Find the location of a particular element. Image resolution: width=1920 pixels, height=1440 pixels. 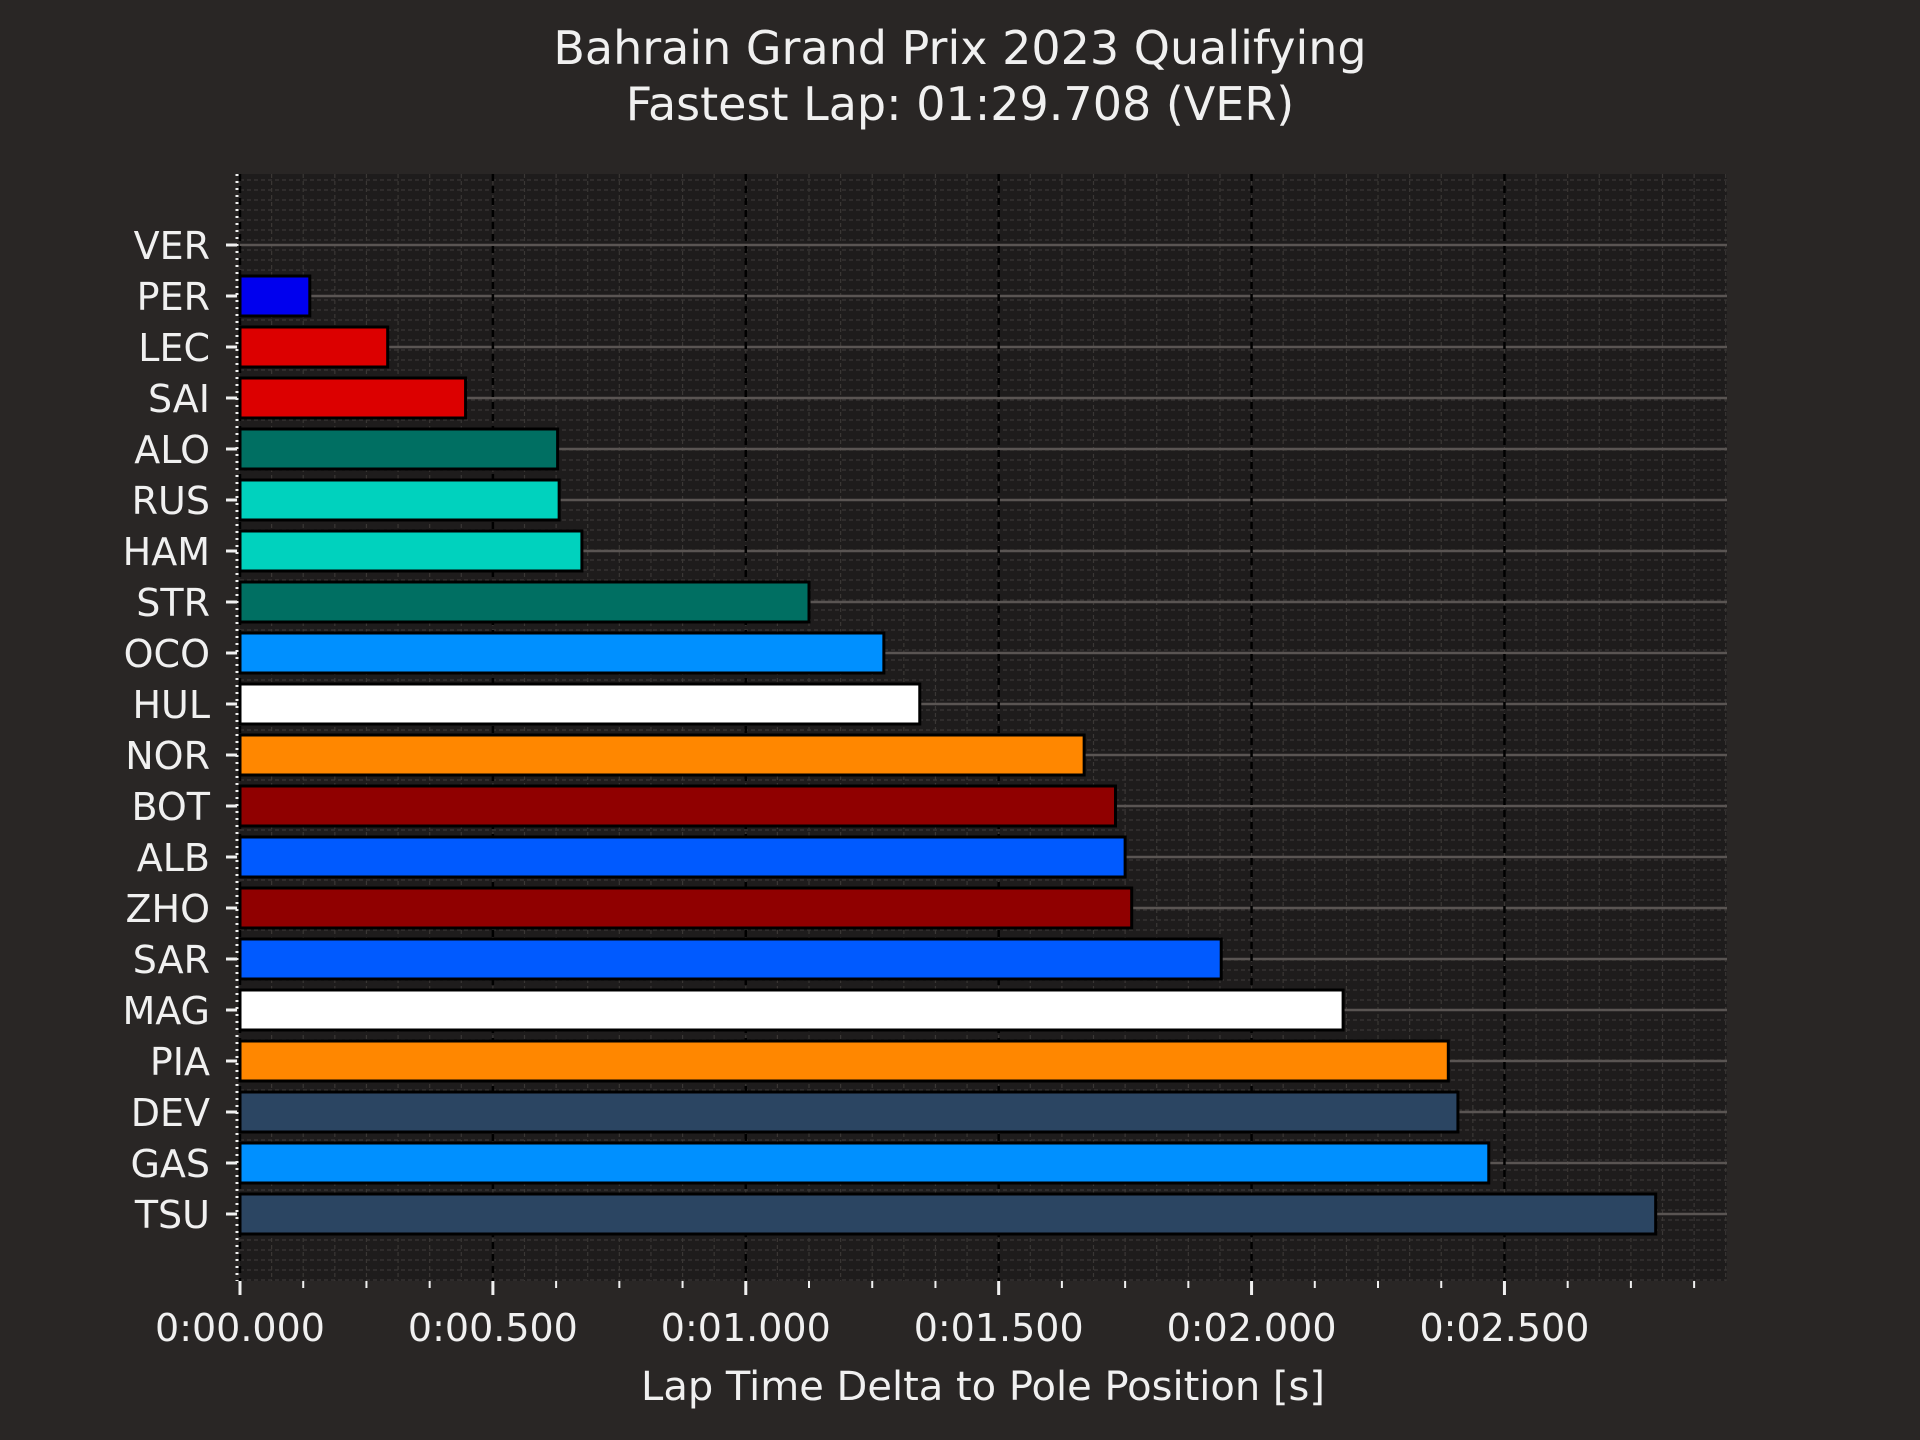

bar-pia is located at coordinates (844, 1061).